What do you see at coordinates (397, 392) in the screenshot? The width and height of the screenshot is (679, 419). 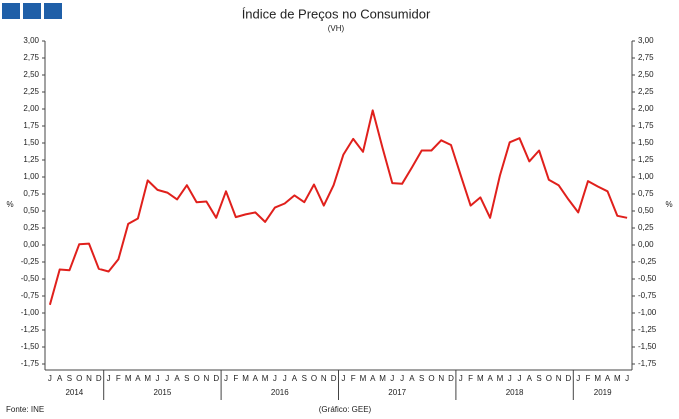 I see `x-group-label: 2017` at bounding box center [397, 392].